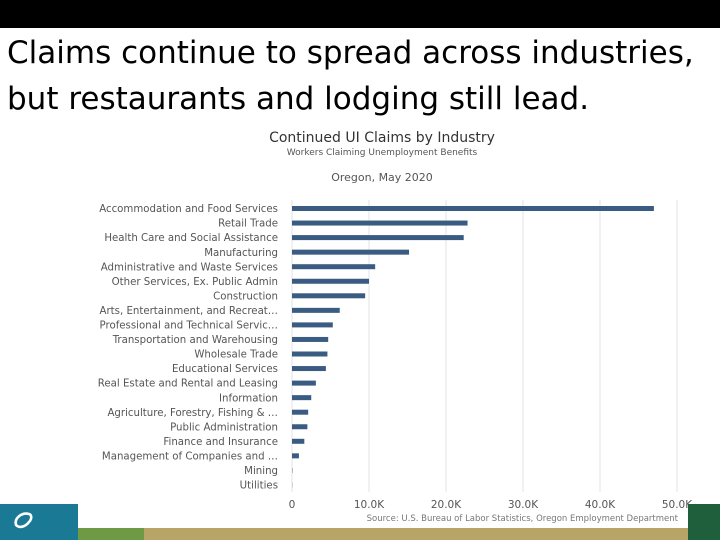 The width and height of the screenshot is (720, 540). I want to click on category-label: Construction, so click(245, 296).